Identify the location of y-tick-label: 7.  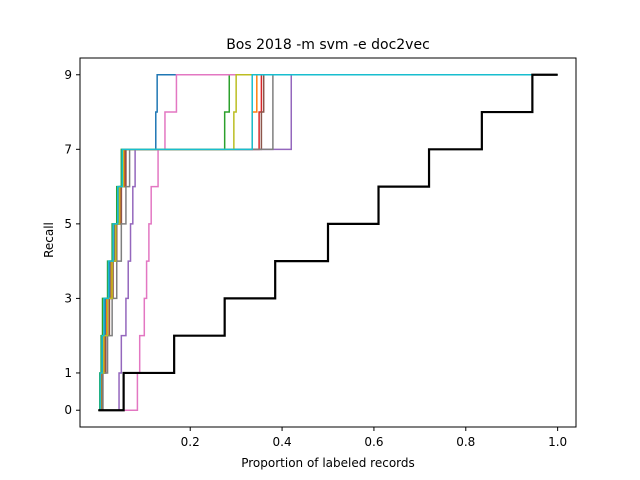
(68, 149).